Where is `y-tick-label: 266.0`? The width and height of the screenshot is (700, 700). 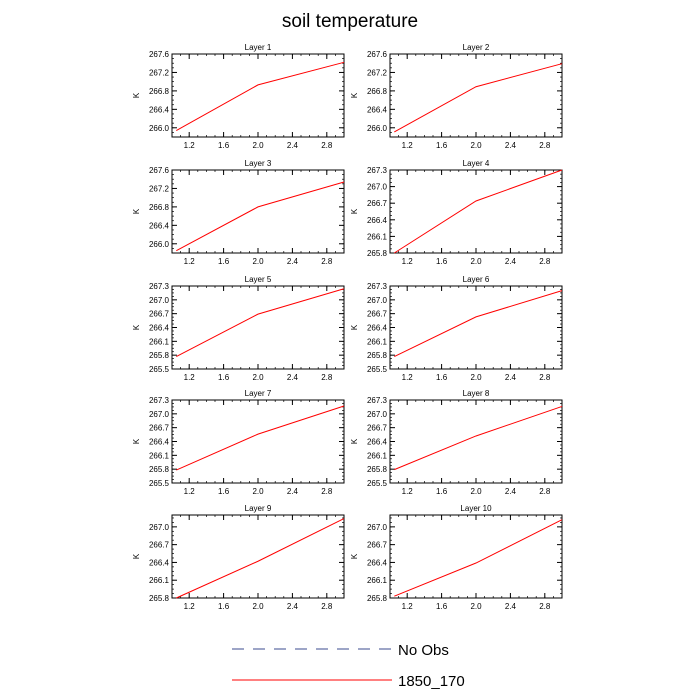
y-tick-label: 266.0 is located at coordinates (159, 244).